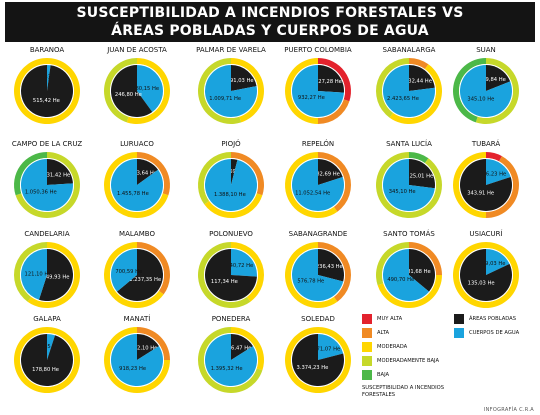  Describe the element at coordinates (459, 333) in the screenshot. I see `legend-swatch-cuerpos-de-agua` at that location.